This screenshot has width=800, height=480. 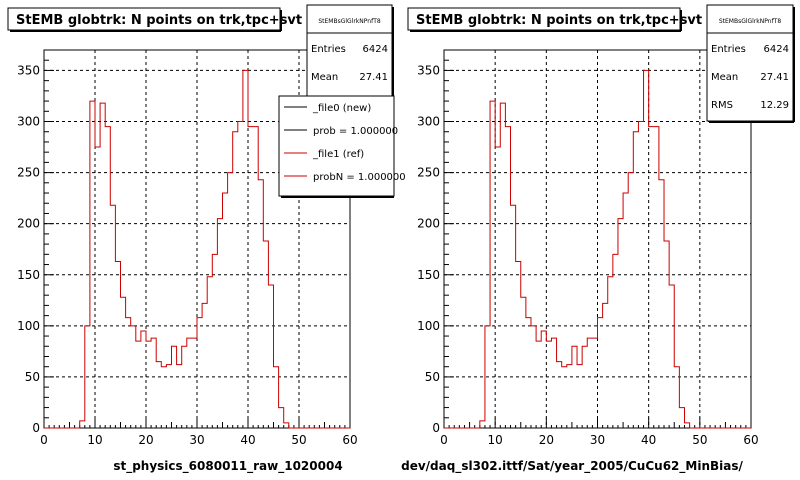 What do you see at coordinates (355, 131) in the screenshot?
I see `legend-entry-label: prob = 1.000000` at bounding box center [355, 131].